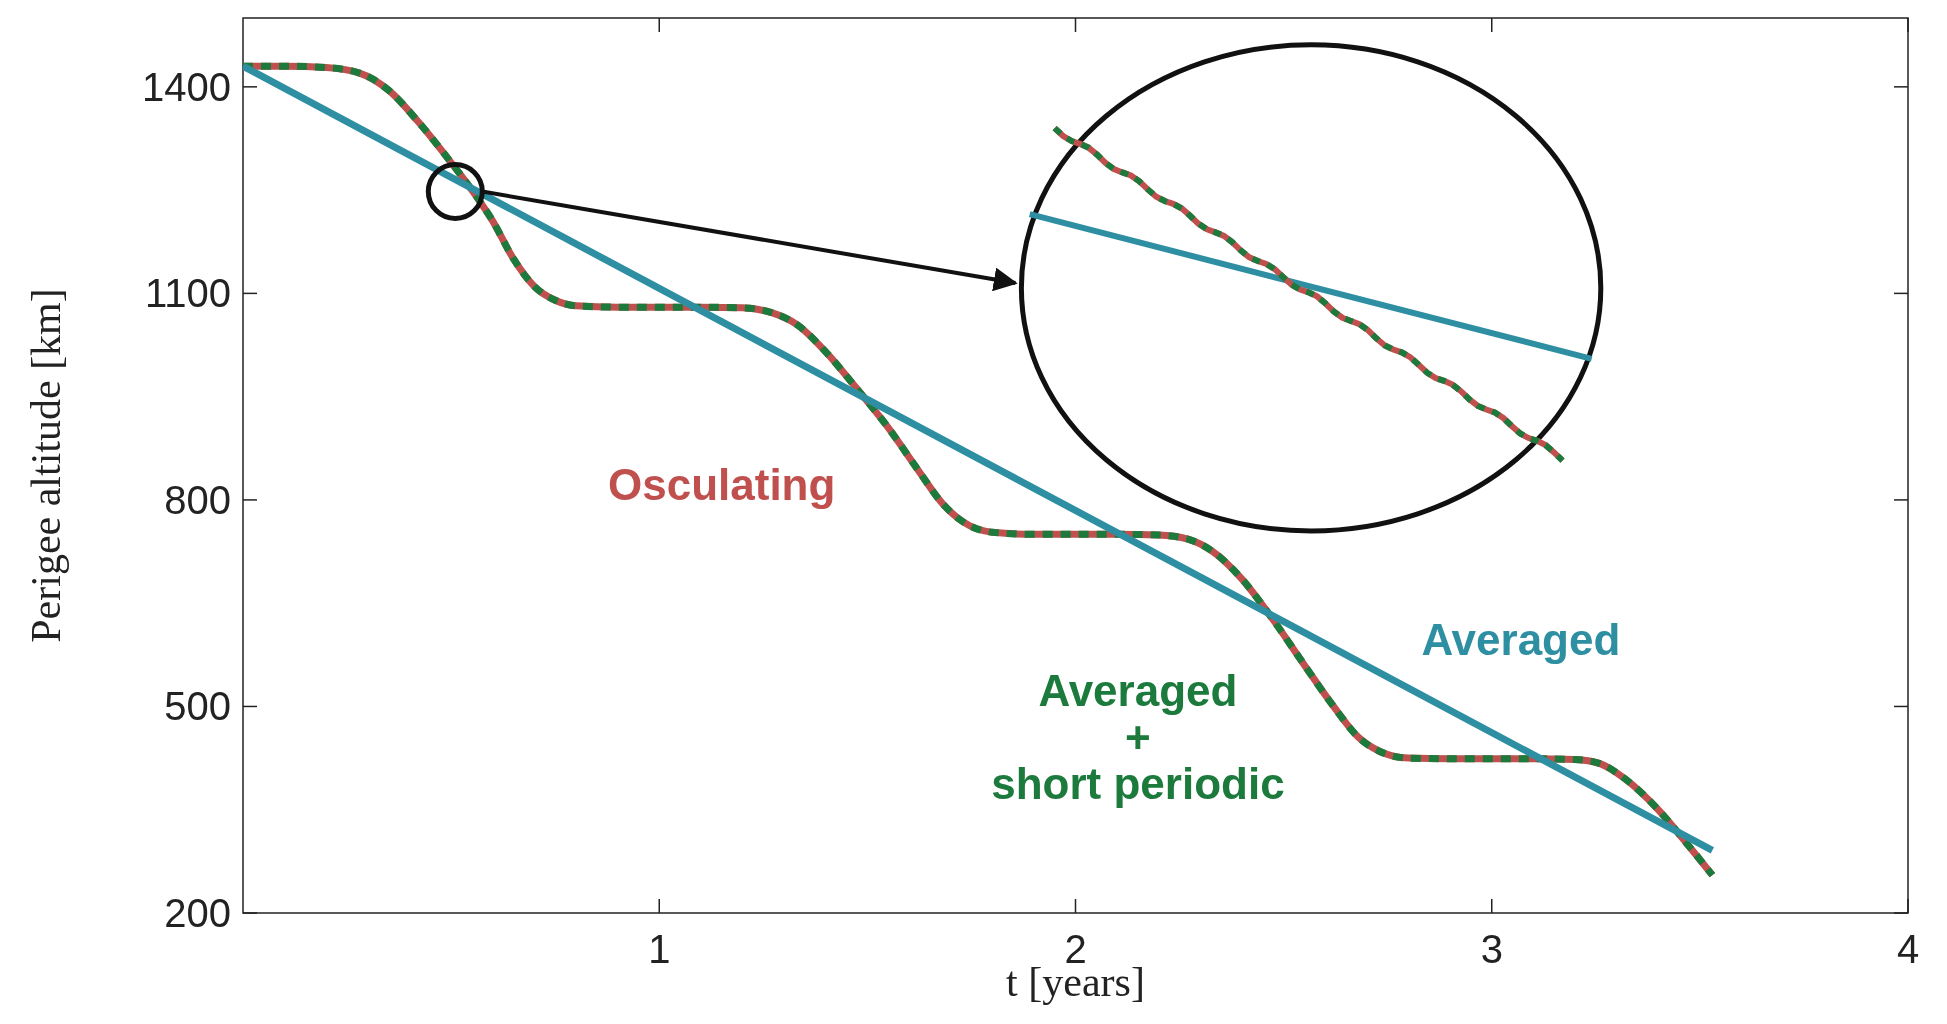 This screenshot has height=1024, width=1947. I want to click on y-tick-label: 1100, so click(187, 293).